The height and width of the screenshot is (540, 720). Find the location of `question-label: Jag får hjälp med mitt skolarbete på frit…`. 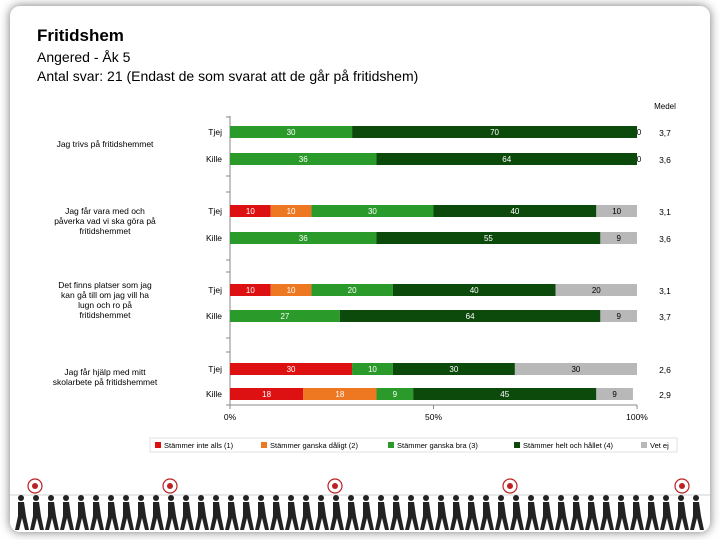

question-label: Jag får hjälp med mitt skolarbete på frit… is located at coordinates (105, 377).